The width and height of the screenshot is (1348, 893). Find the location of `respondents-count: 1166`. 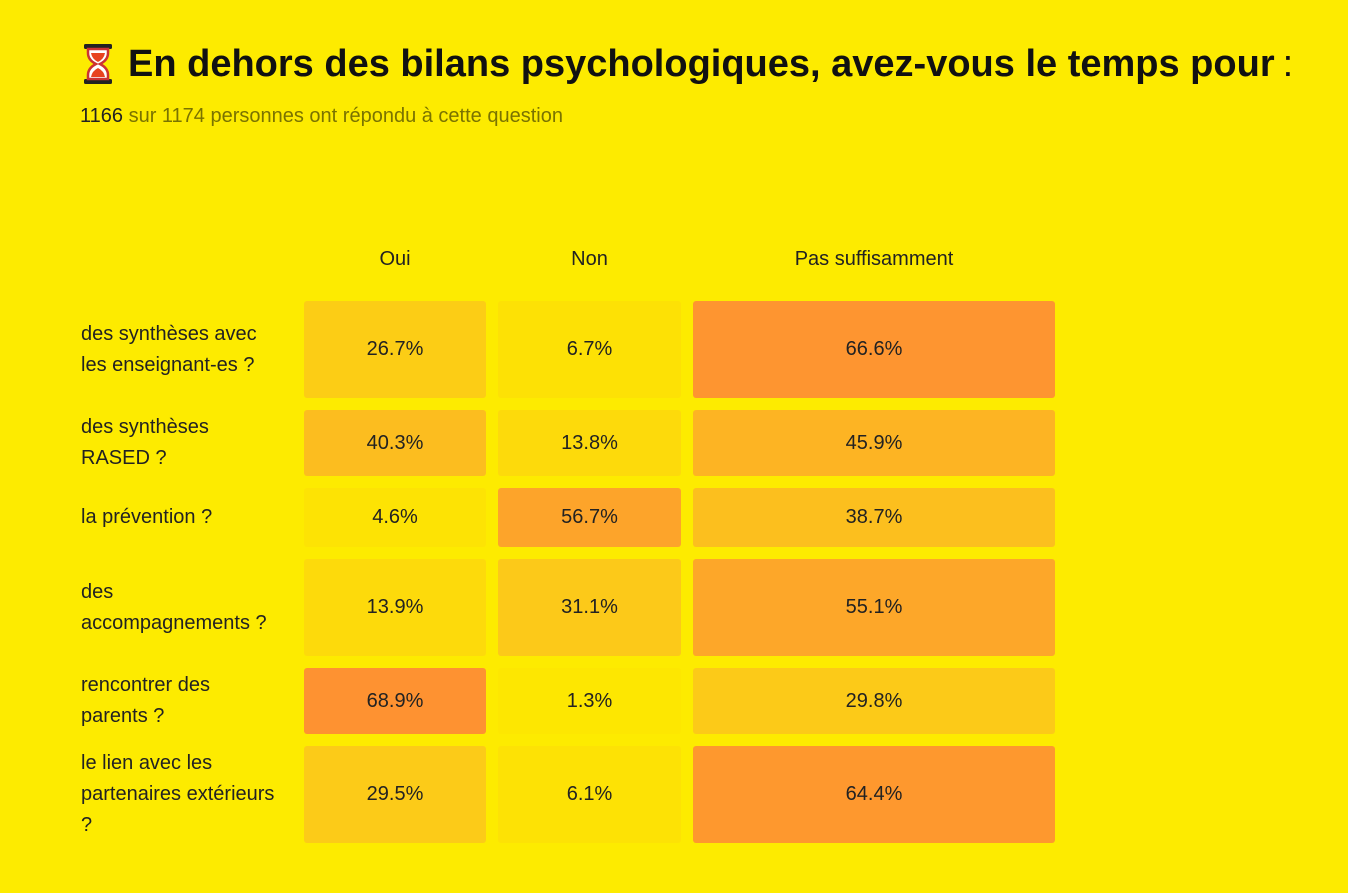

respondents-count: 1166 is located at coordinates (102, 116).